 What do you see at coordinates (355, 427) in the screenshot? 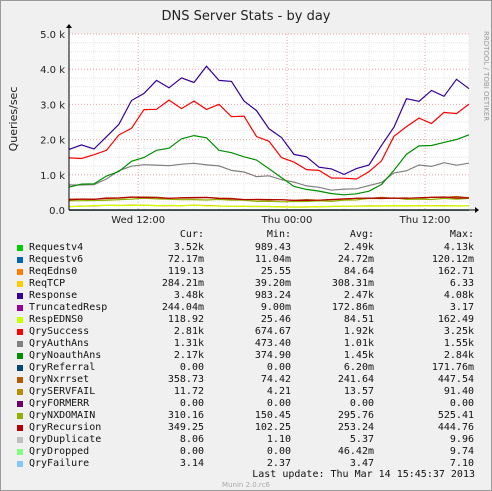
I see `legend-avg: 253.24` at bounding box center [355, 427].